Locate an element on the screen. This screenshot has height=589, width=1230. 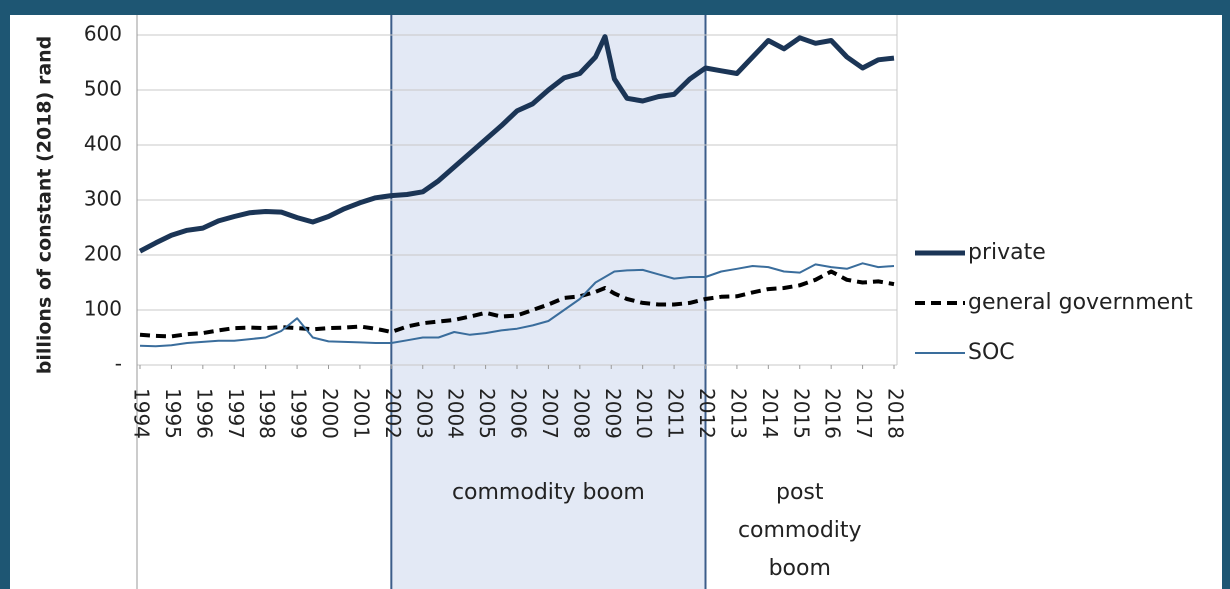
y-tick-label: 600 is located at coordinates (103, 34).